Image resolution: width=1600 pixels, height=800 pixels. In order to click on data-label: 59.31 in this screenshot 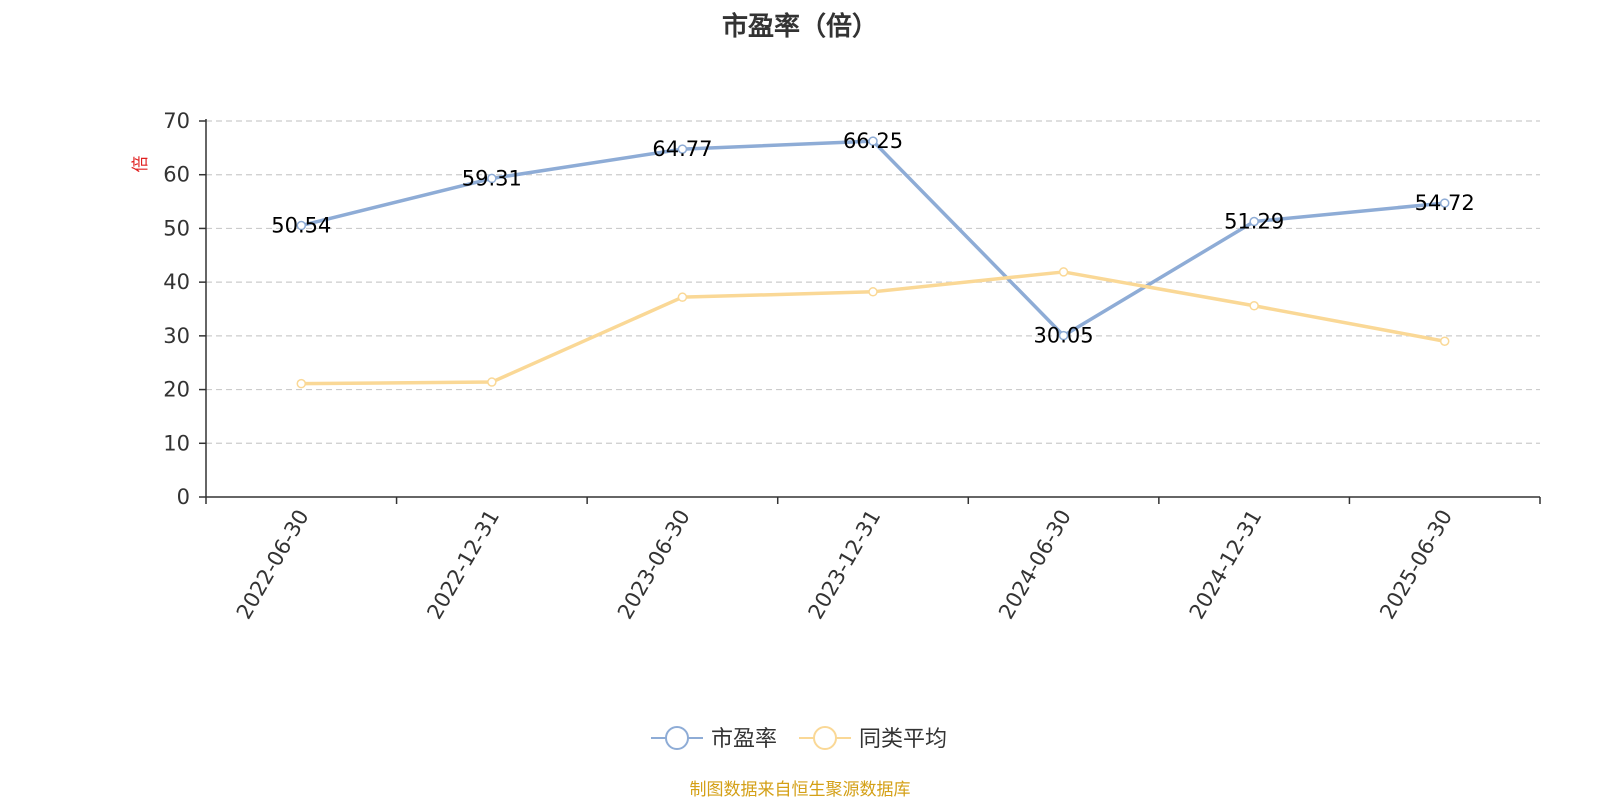, I will do `click(492, 178)`.